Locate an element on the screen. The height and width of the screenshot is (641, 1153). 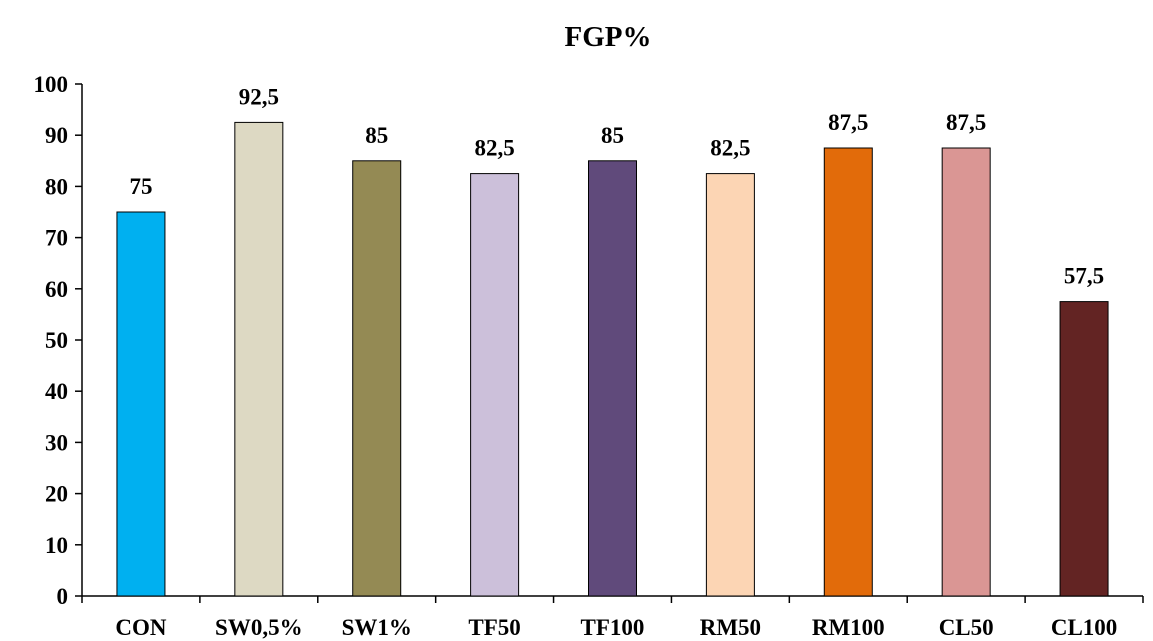
bar-cl50 is located at coordinates (966, 372).